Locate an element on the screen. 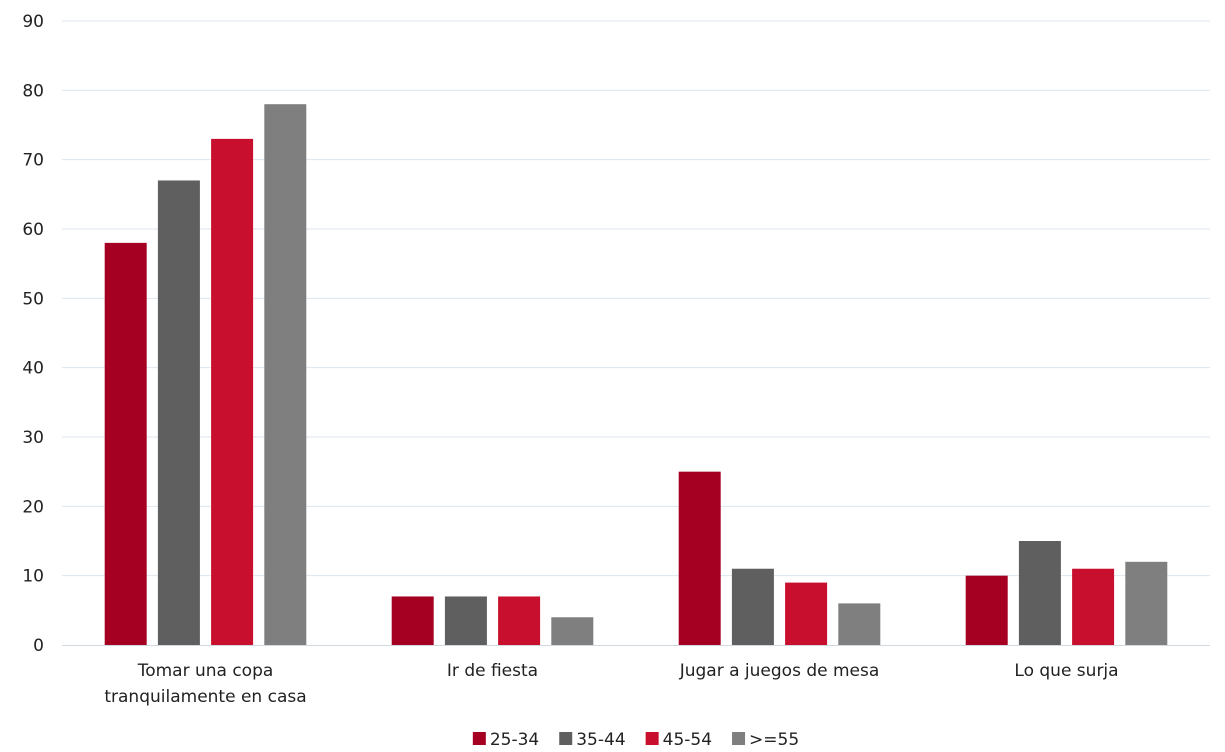  legend-item: >=55 is located at coordinates (765, 740).